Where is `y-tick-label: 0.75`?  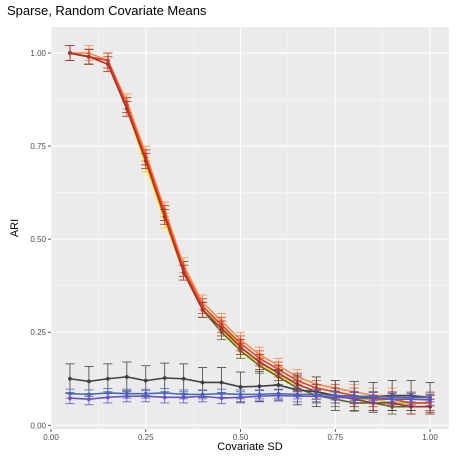 y-tick-label: 0.75 is located at coordinates (38, 146).